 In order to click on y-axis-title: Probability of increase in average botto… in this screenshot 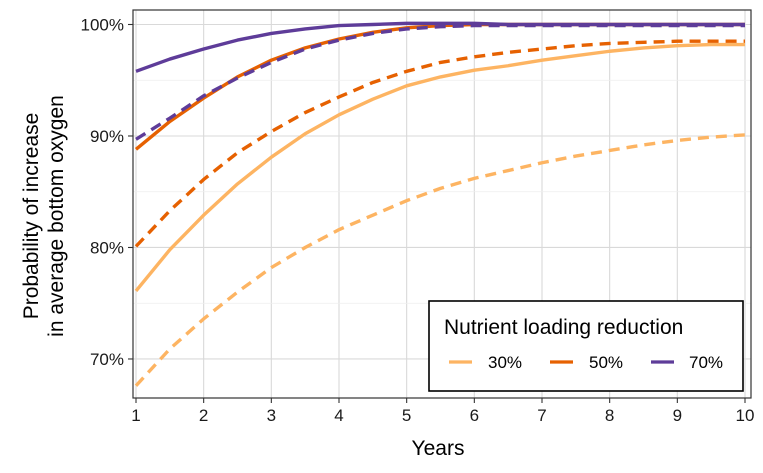, I will do `click(44, 216)`.